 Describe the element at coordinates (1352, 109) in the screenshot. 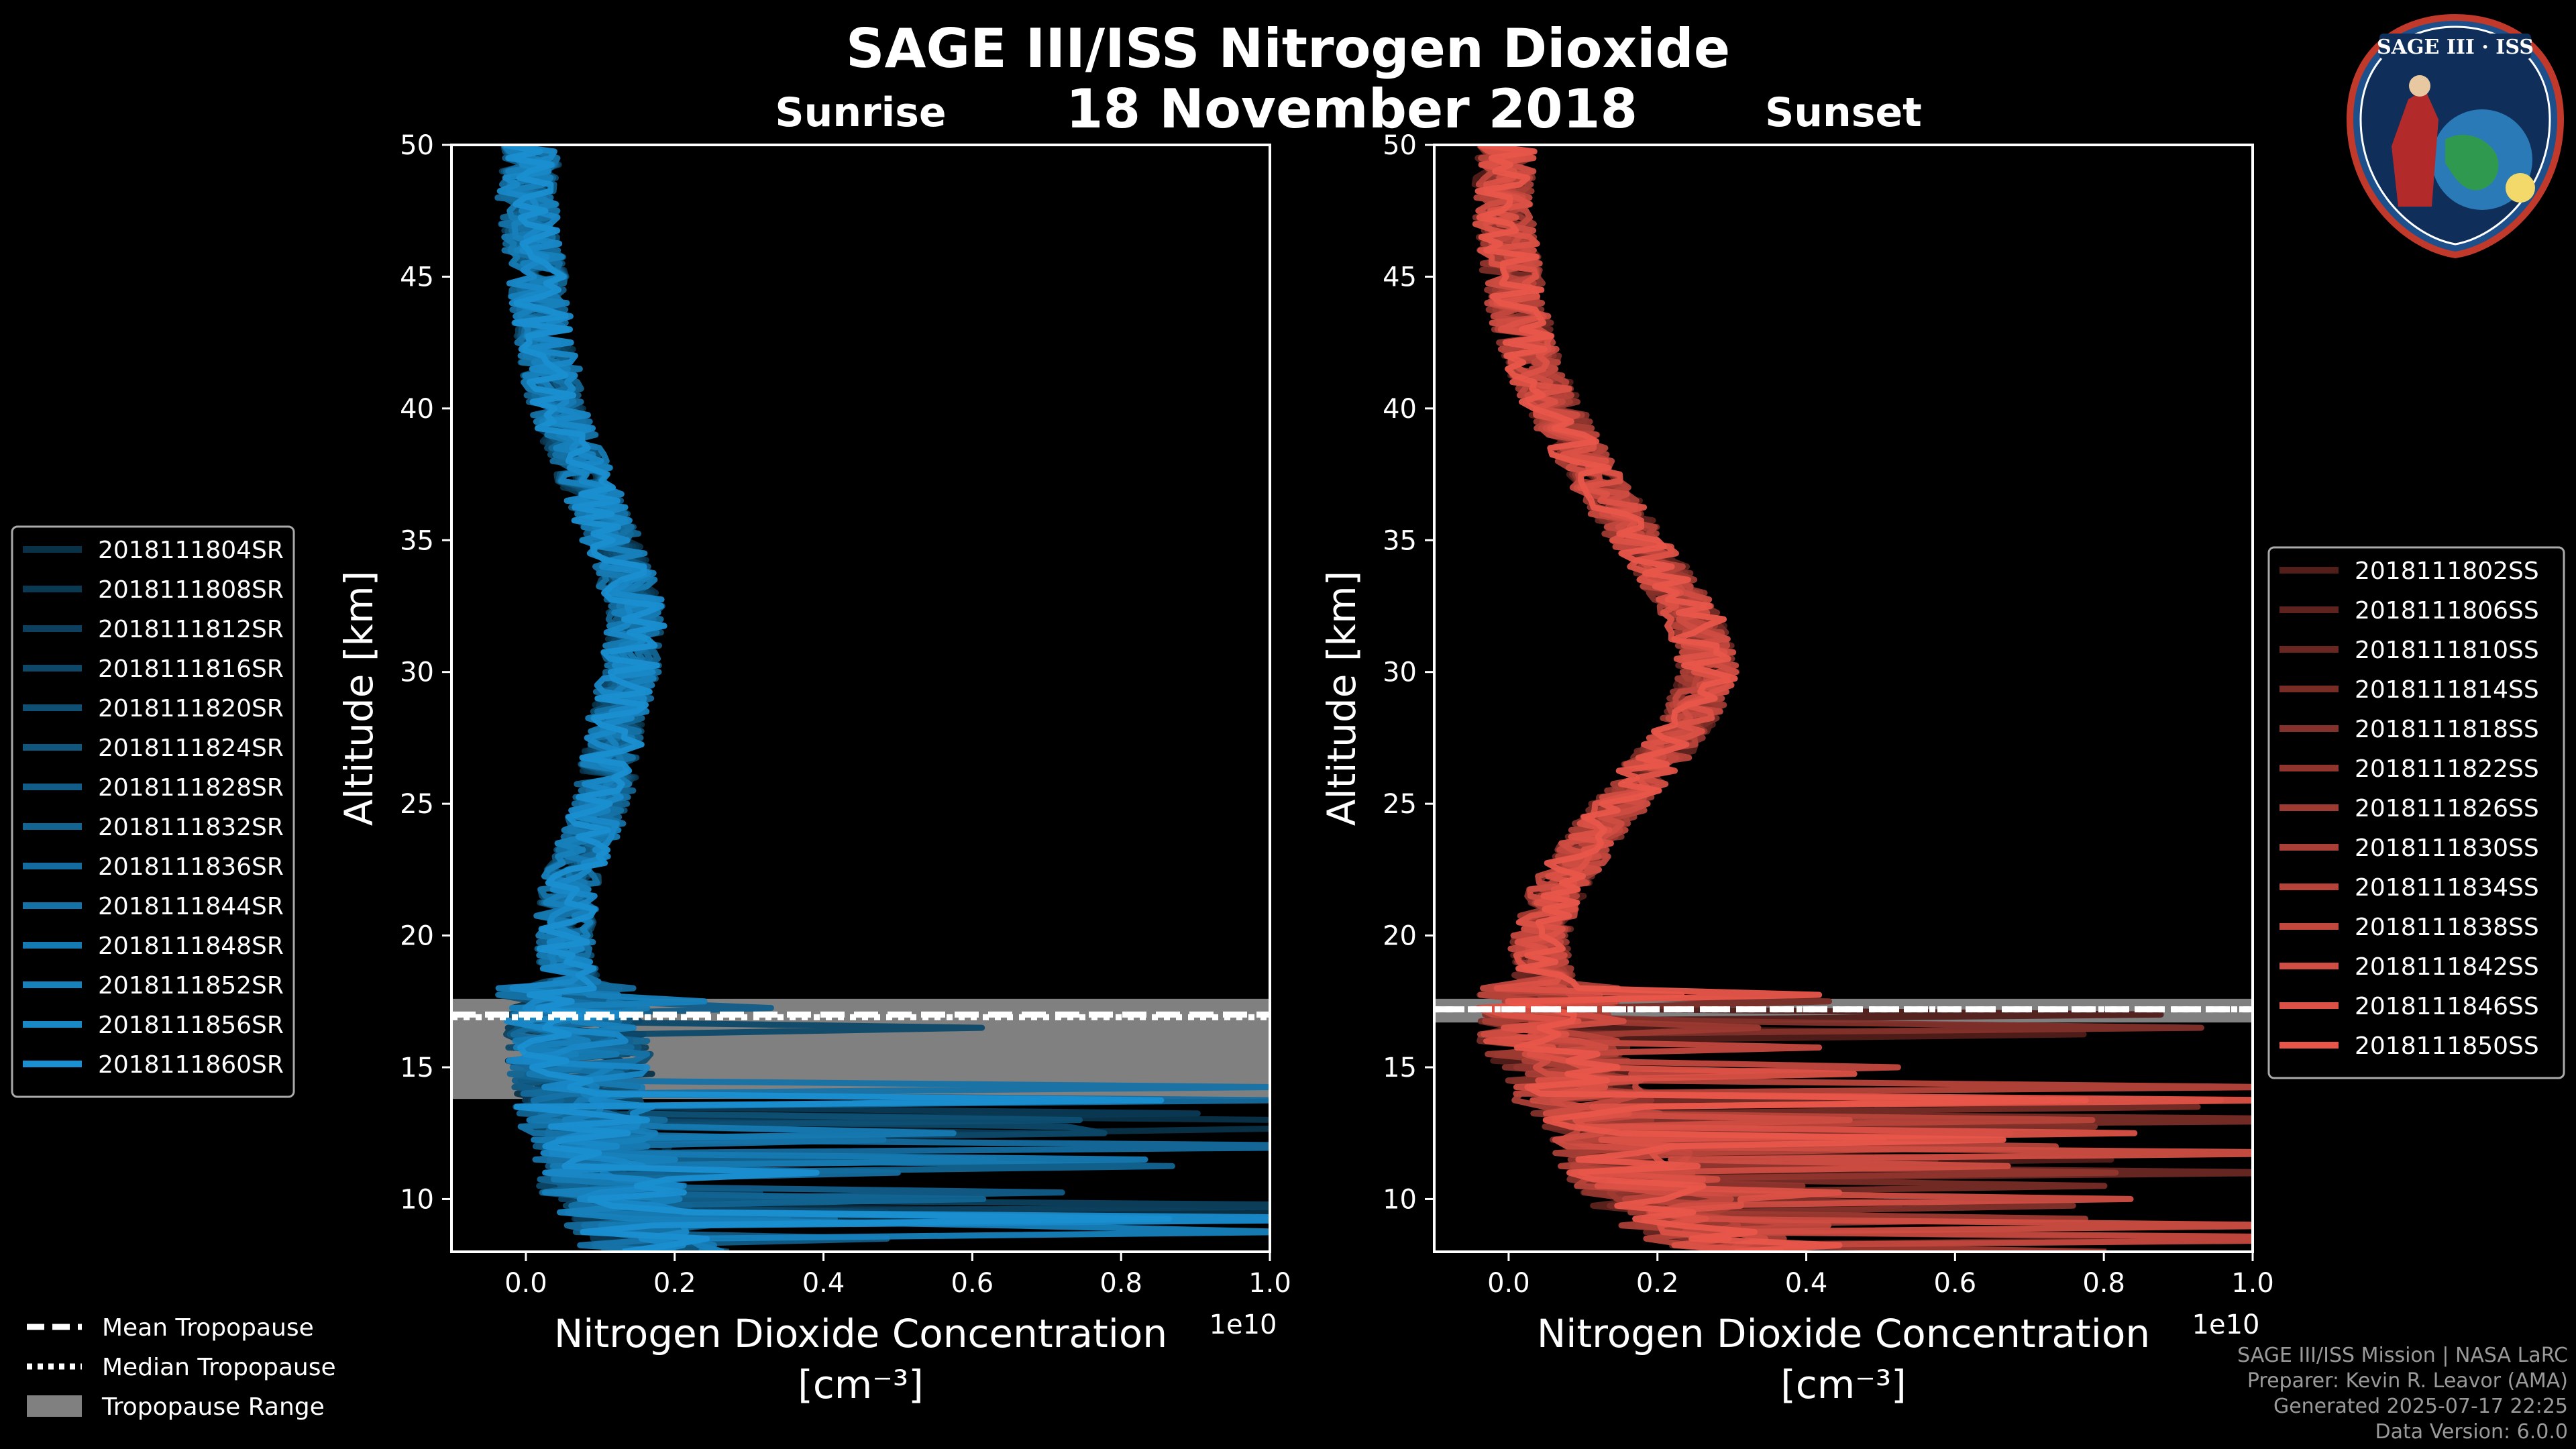

I see `chart-date: 18 November 2018` at that location.